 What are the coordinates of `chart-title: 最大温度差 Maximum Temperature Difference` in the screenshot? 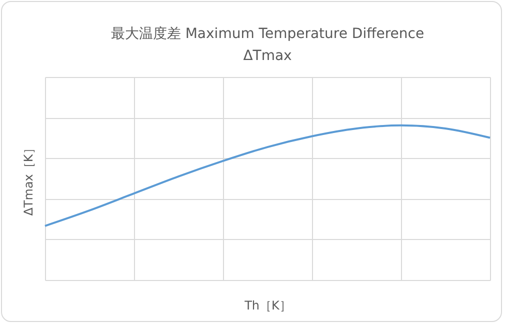 It's located at (267, 34).